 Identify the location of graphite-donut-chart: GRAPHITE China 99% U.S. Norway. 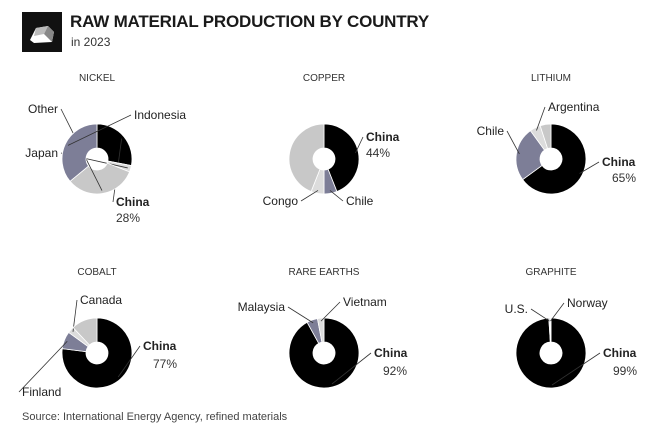
(571, 328).